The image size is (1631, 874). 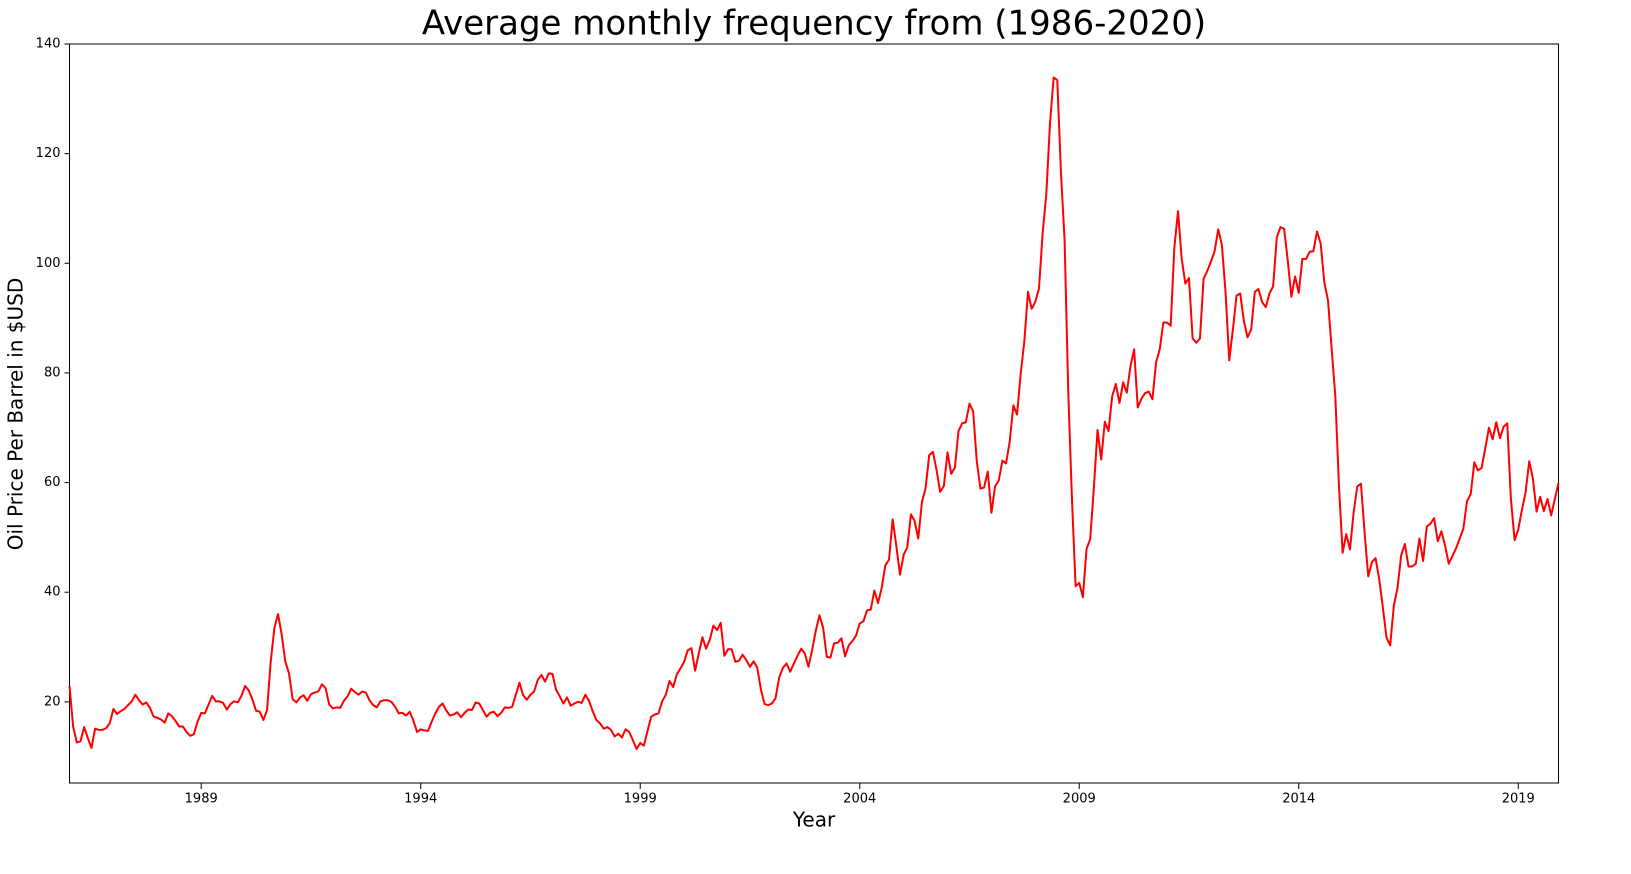 What do you see at coordinates (16, 414) in the screenshot?
I see `y-axis-label: Oil Price Per Barrel in $USD` at bounding box center [16, 414].